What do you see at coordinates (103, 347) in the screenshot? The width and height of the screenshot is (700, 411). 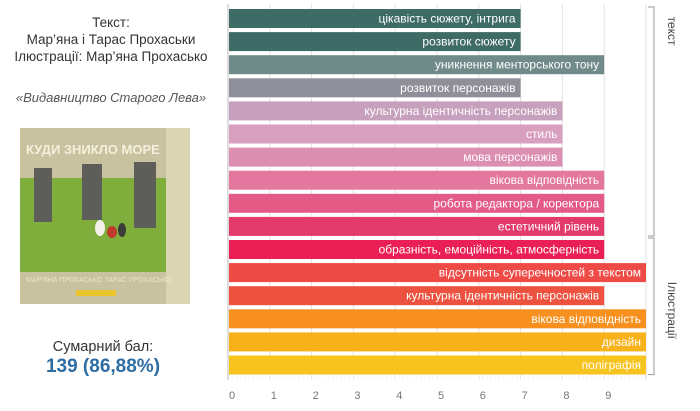 I see `score-label: Сумарний бал:` at bounding box center [103, 347].